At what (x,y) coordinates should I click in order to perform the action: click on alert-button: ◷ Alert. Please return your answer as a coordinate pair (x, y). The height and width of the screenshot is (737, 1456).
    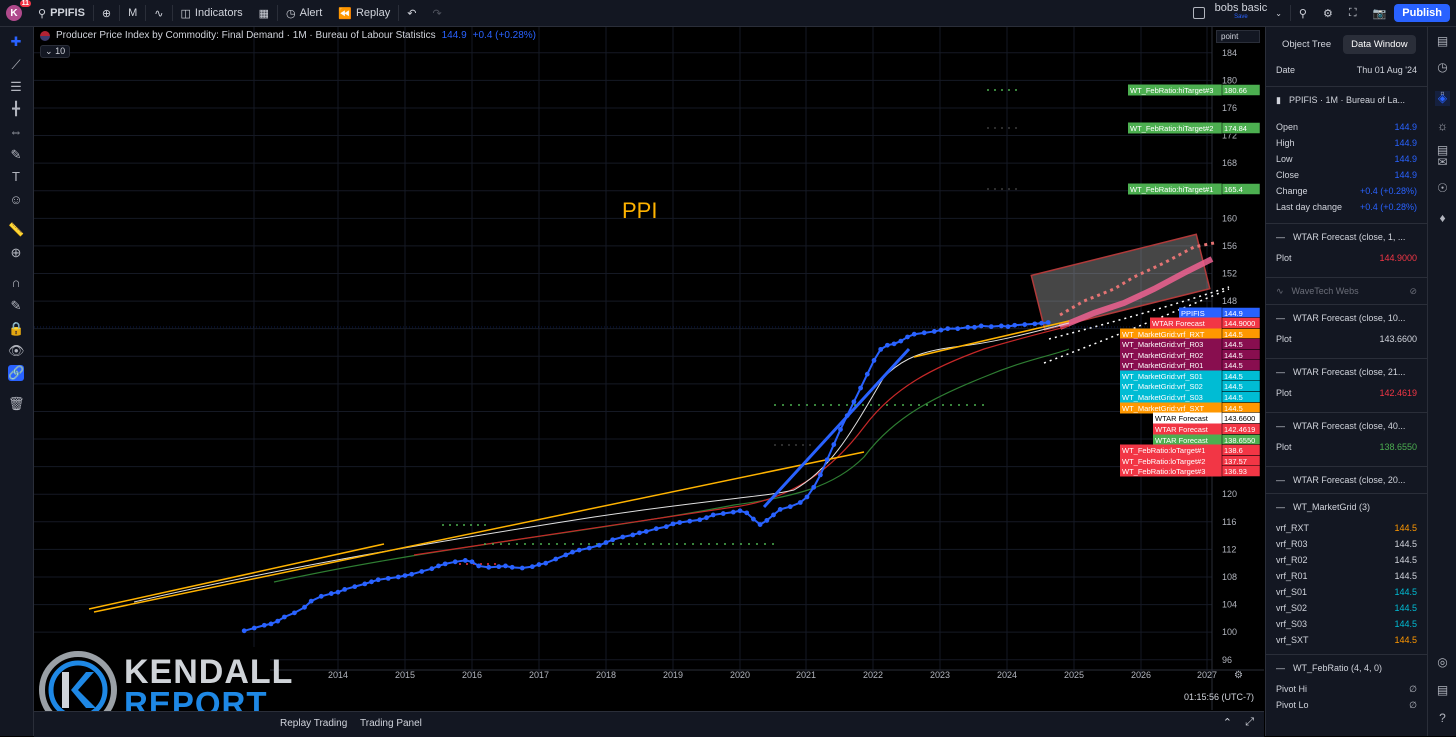
    Looking at the image, I should click on (304, 13).